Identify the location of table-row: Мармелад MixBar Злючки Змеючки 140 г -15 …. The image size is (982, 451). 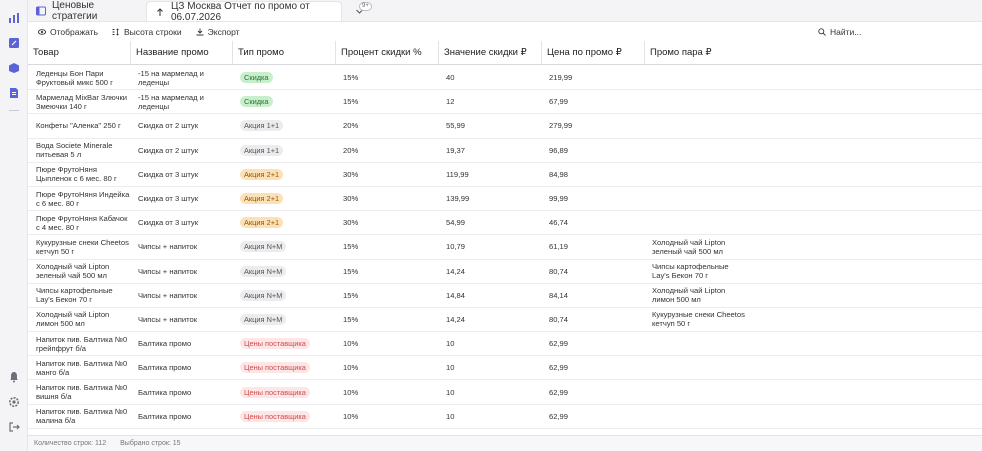
(505, 102).